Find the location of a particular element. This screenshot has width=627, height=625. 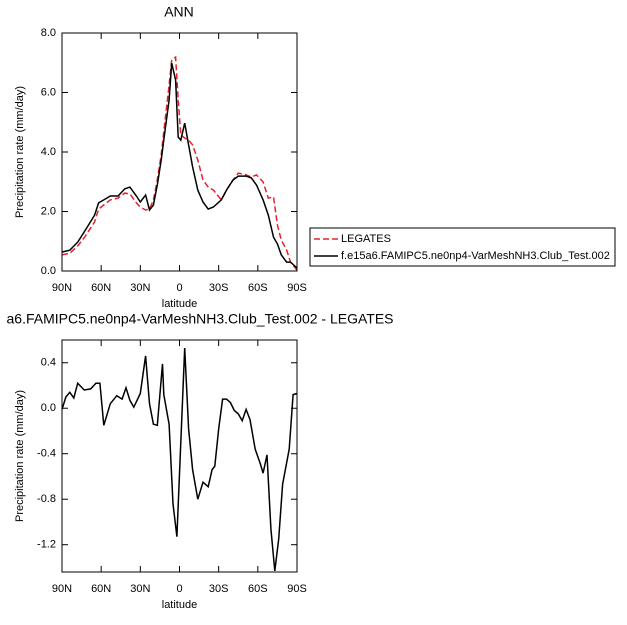

legend-box is located at coordinates (462, 247).